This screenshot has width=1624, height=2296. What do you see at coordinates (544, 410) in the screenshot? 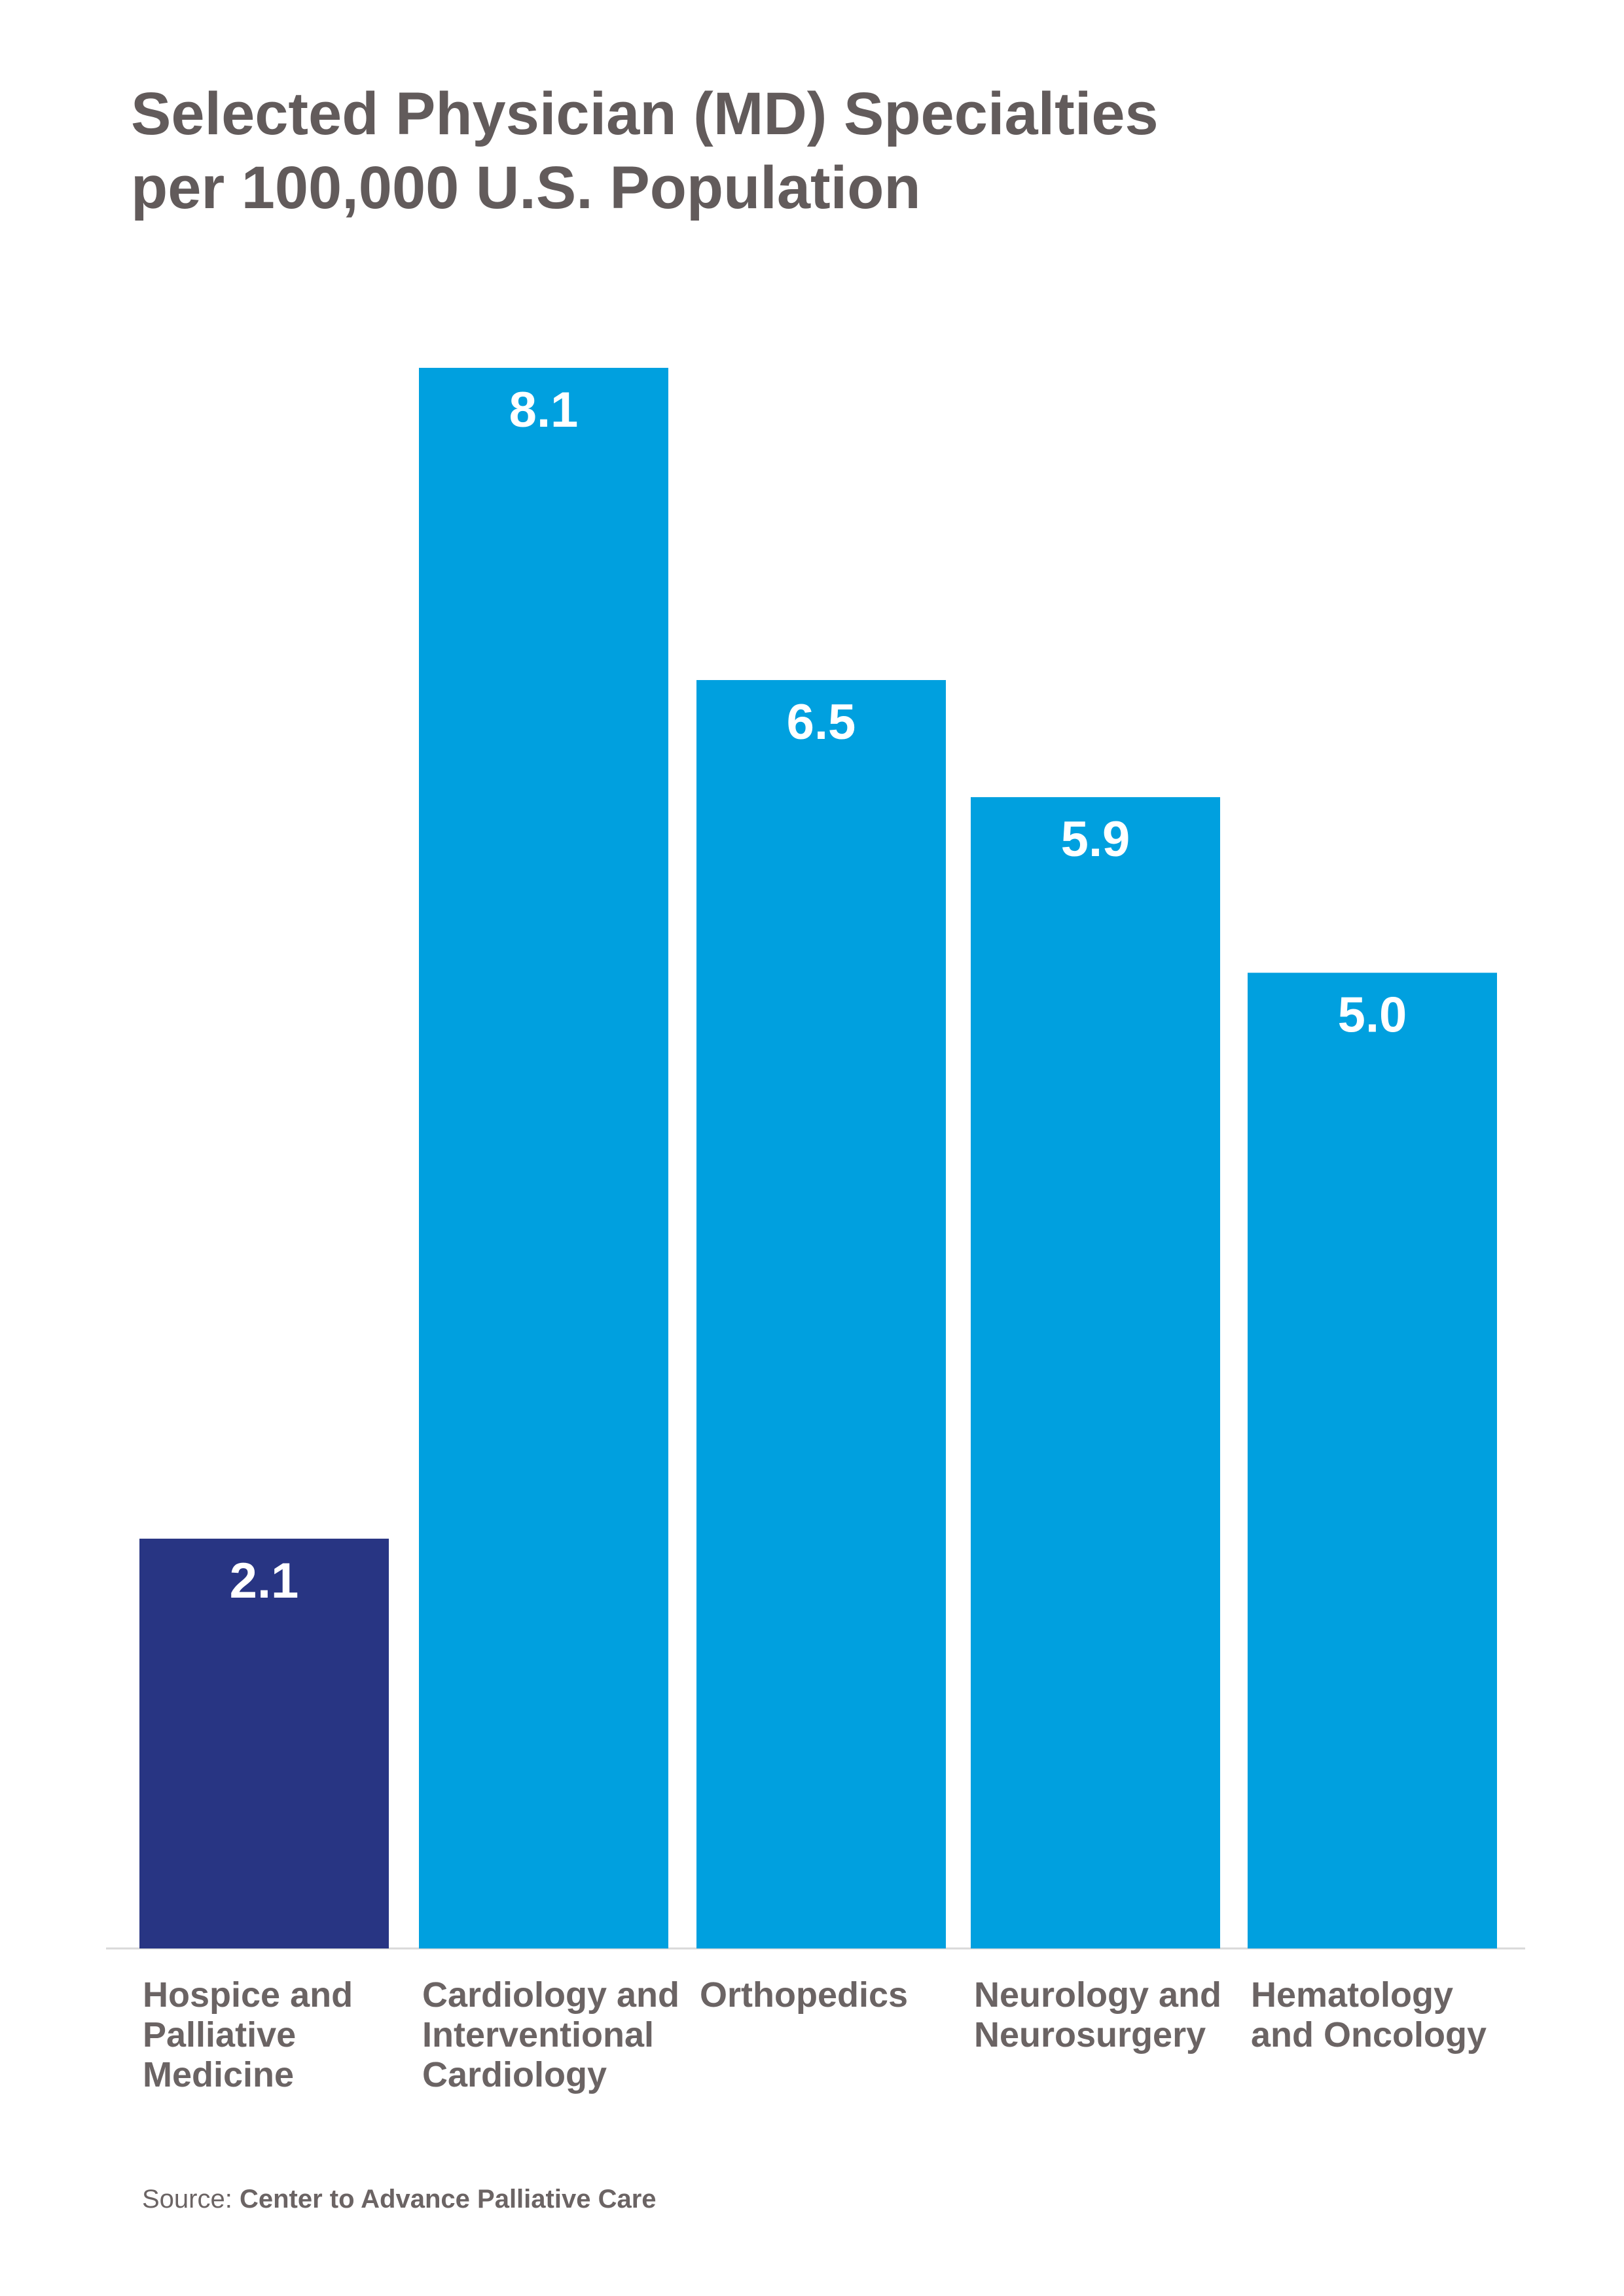
I see `bar-value-label-2: 8.1` at bounding box center [544, 410].